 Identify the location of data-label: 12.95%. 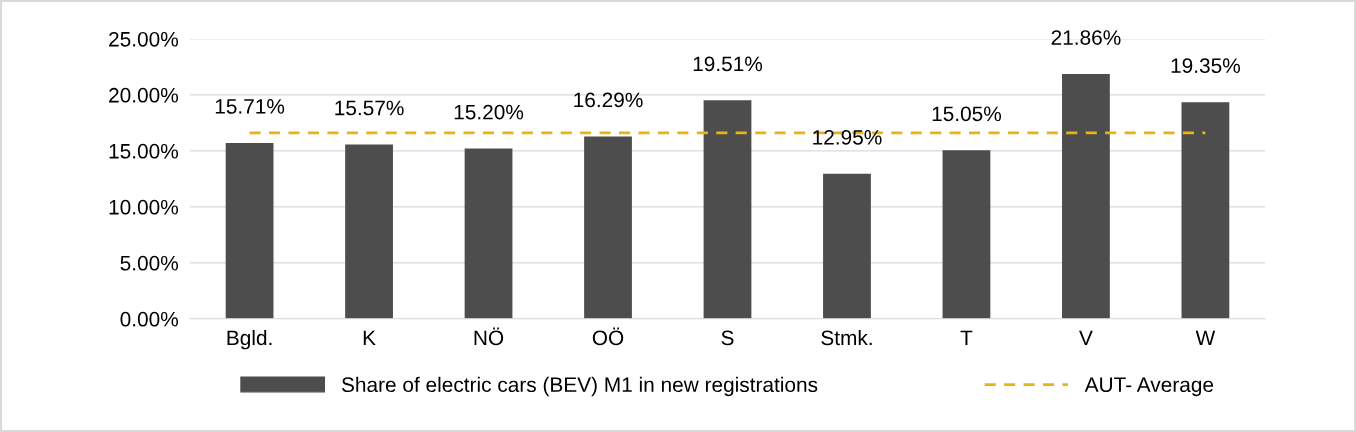
(847, 137).